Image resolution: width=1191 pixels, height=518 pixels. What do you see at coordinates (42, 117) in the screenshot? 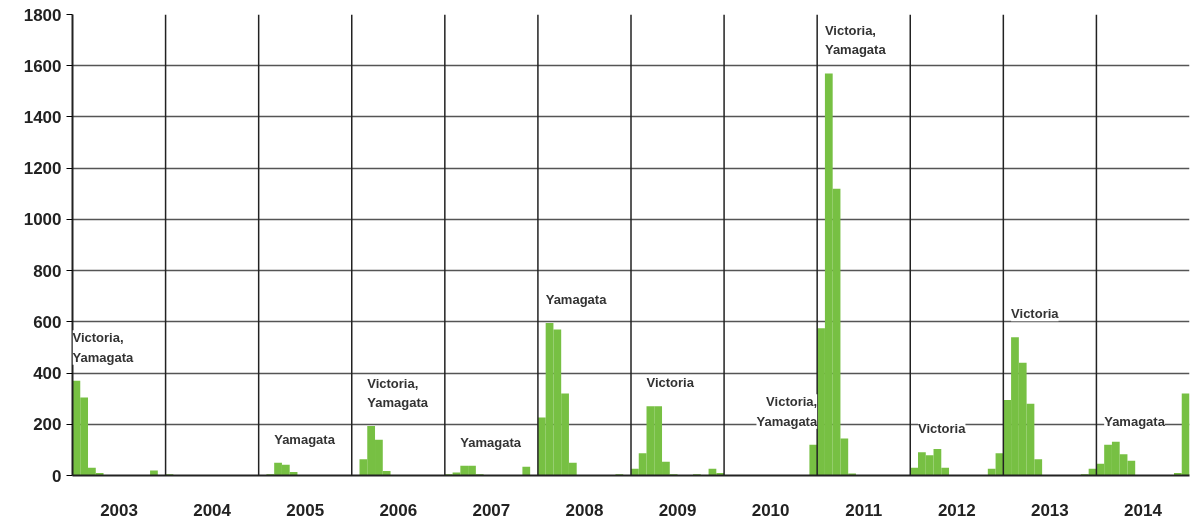
I see `y-tick-label: 1400` at bounding box center [42, 117].